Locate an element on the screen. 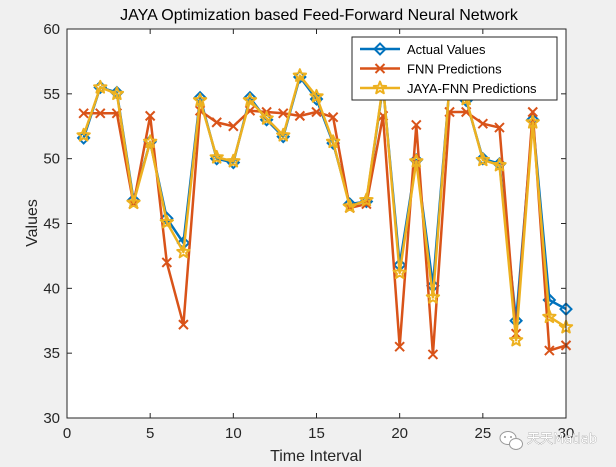 The width and height of the screenshot is (616, 467). watermark-text: 天天Matlab is located at coordinates (562, 439).